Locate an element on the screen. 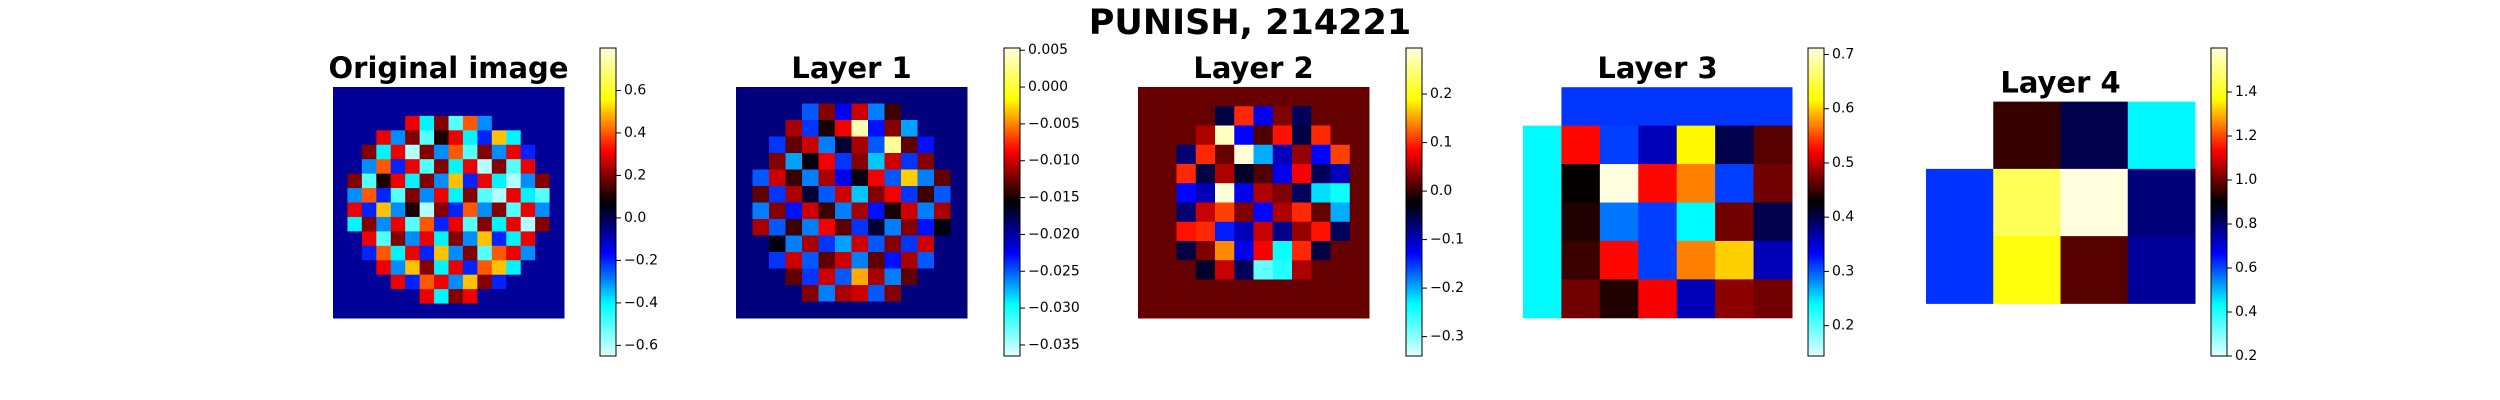 This screenshot has height=400, width=2500. colorbar-tick-label: 0.0 is located at coordinates (635, 218).